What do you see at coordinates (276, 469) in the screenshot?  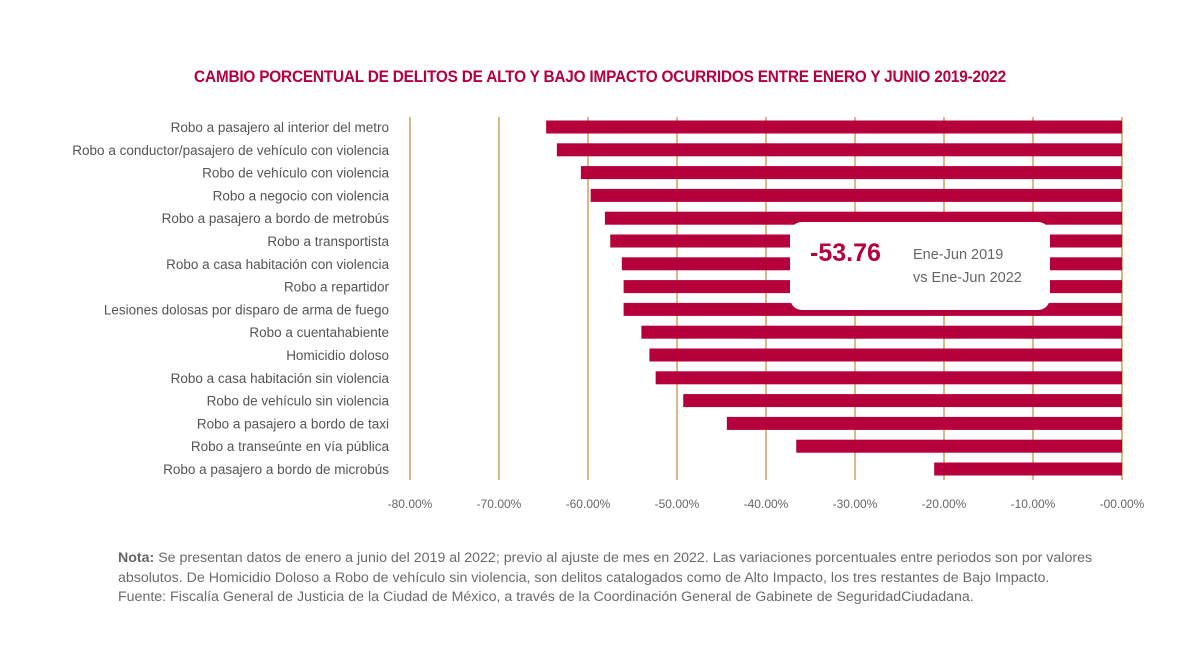 I see `category-label: Robo a pasajero a bordo de microbús` at bounding box center [276, 469].